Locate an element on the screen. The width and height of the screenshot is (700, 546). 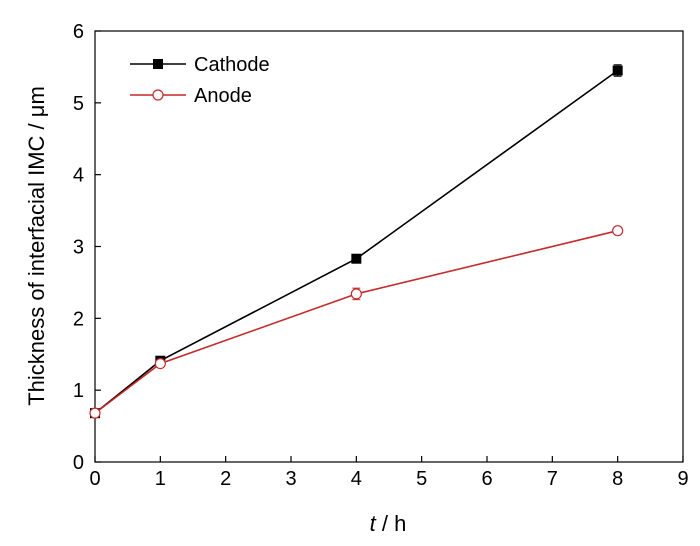
x-tick-label-4: 4 is located at coordinates (356, 479).